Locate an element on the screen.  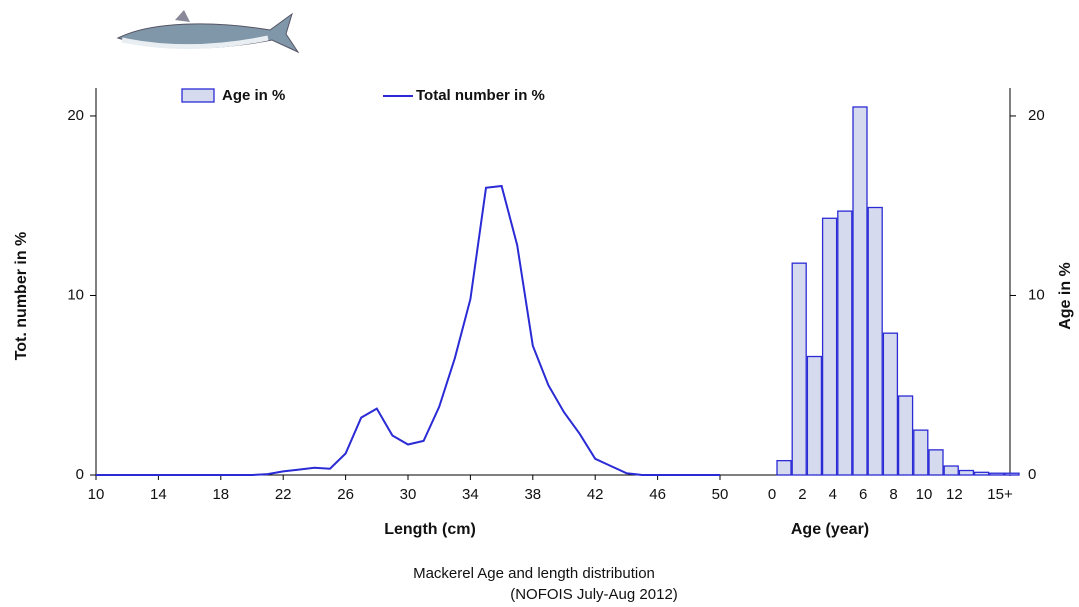
x-axis-label: Age (year) is located at coordinates (830, 529).